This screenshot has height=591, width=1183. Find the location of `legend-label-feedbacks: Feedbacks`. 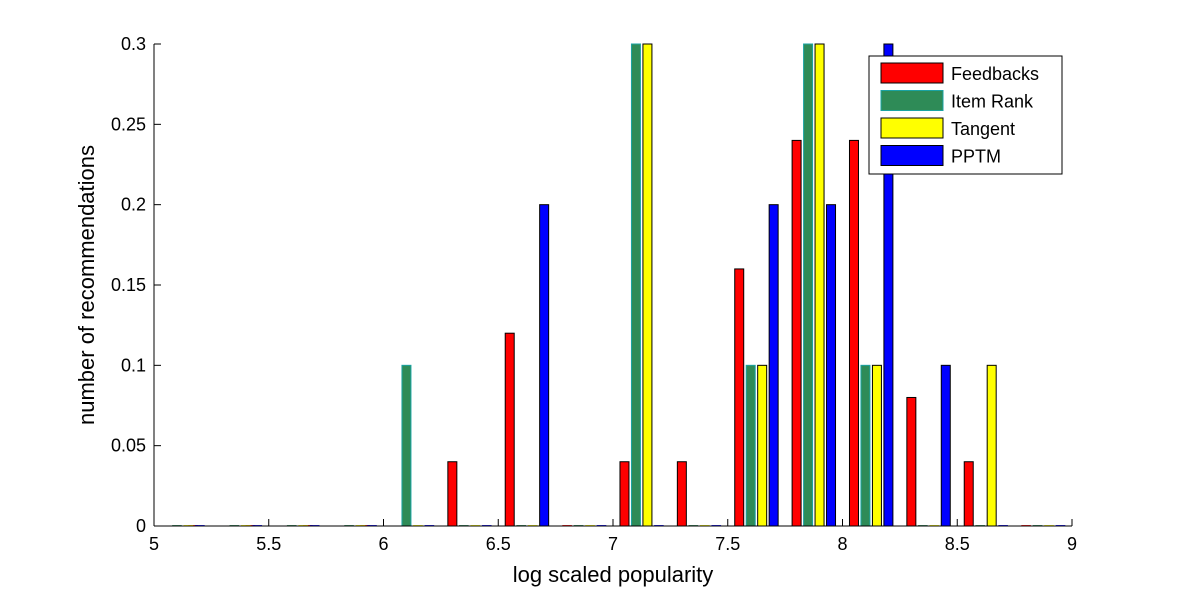

legend-label-feedbacks: Feedbacks is located at coordinates (995, 74).